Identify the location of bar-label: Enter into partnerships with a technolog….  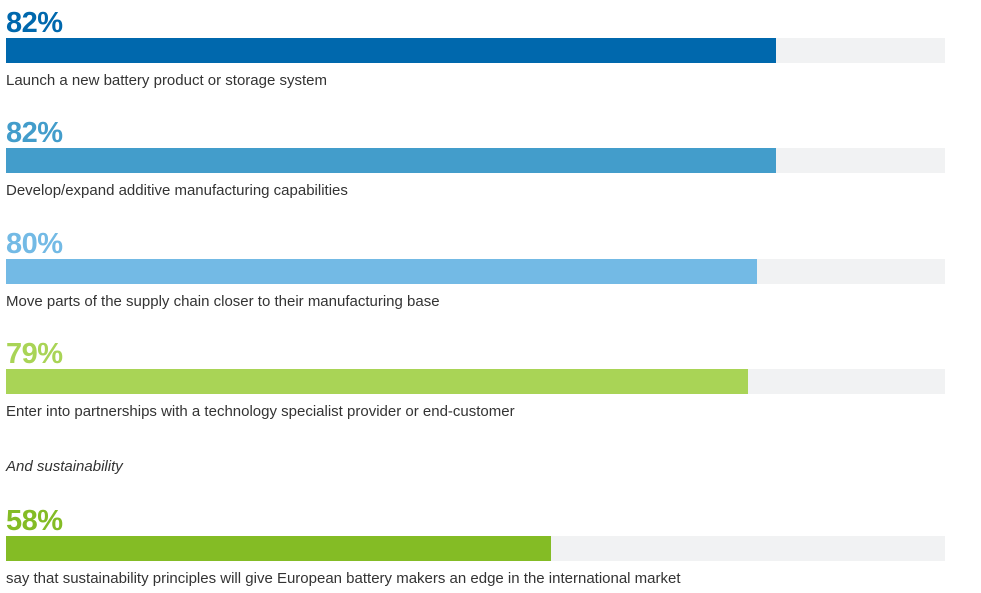
(260, 411).